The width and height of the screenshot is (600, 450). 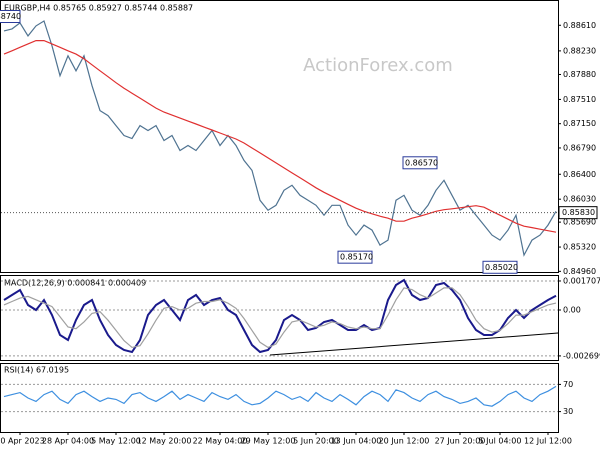 What do you see at coordinates (548, 441) in the screenshot?
I see `x-tick-label: 12 Jul 12:00` at bounding box center [548, 441].